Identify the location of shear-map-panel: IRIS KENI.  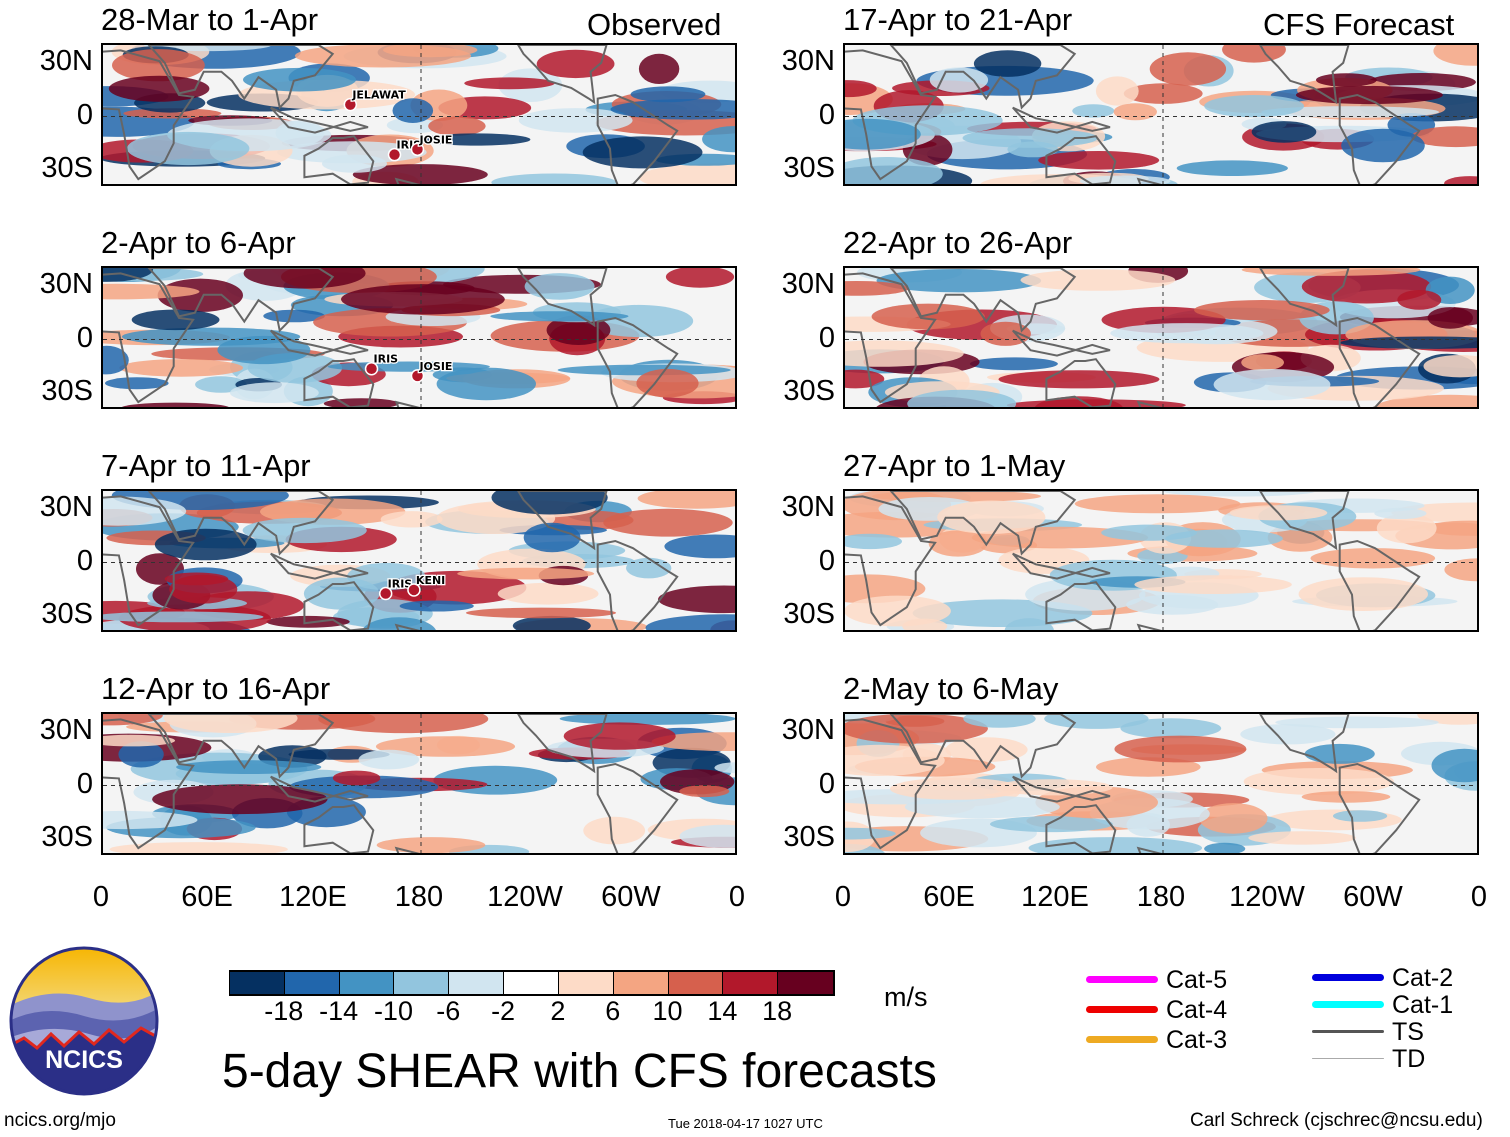
(419, 560).